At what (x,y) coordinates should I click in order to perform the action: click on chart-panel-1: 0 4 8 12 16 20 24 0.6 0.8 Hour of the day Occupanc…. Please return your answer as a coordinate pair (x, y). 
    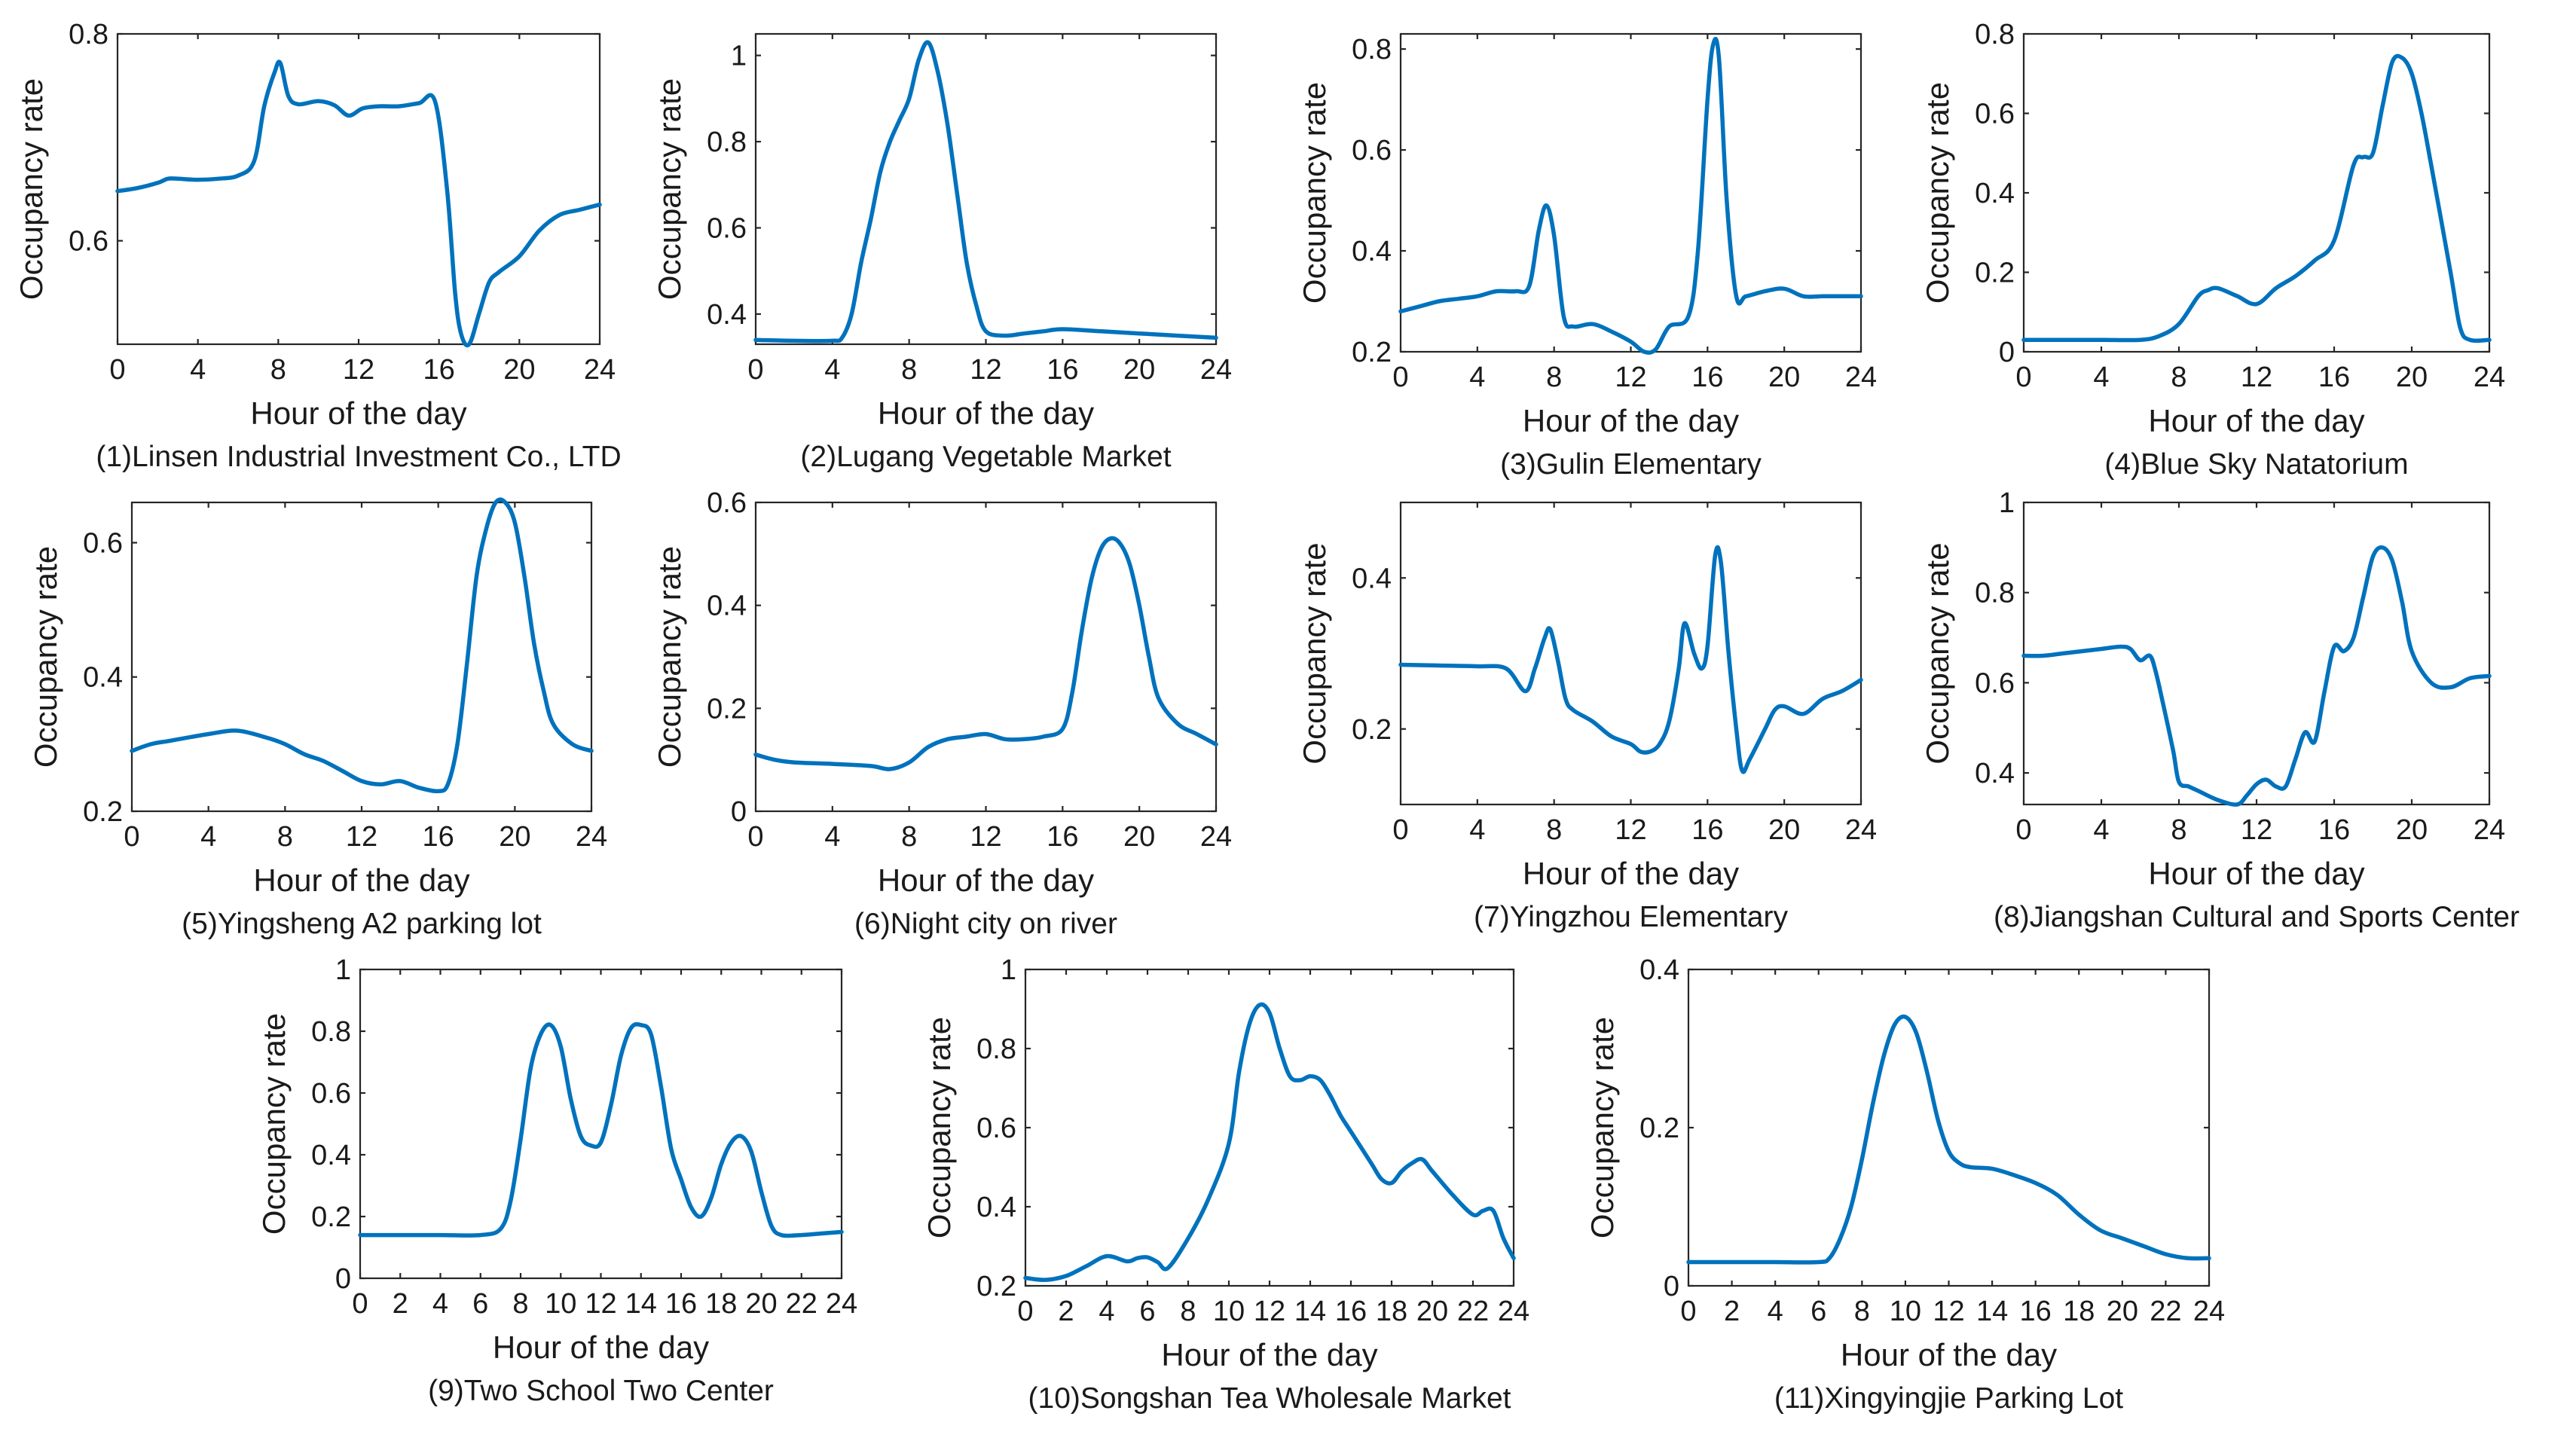
    Looking at the image, I should click on (318, 246).